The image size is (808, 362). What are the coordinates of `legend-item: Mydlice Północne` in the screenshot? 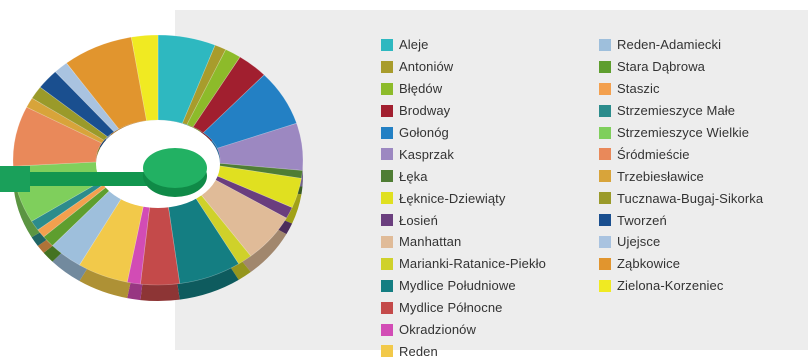 It's located at (463, 308).